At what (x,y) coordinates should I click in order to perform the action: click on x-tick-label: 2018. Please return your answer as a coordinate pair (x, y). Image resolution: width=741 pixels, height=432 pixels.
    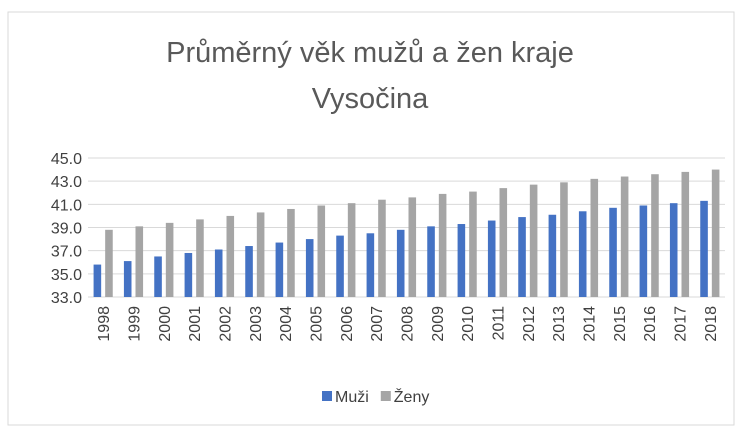
    Looking at the image, I should click on (711, 324).